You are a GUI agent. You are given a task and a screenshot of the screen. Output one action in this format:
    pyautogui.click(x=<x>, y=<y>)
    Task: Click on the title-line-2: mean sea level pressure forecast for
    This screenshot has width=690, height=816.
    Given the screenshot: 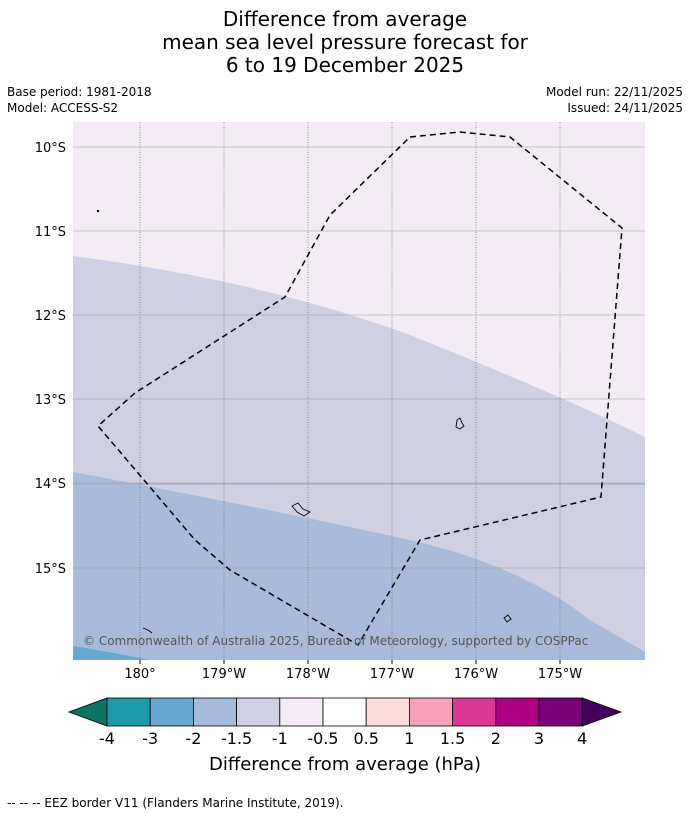 What is the action you would take?
    pyautogui.click(x=345, y=42)
    